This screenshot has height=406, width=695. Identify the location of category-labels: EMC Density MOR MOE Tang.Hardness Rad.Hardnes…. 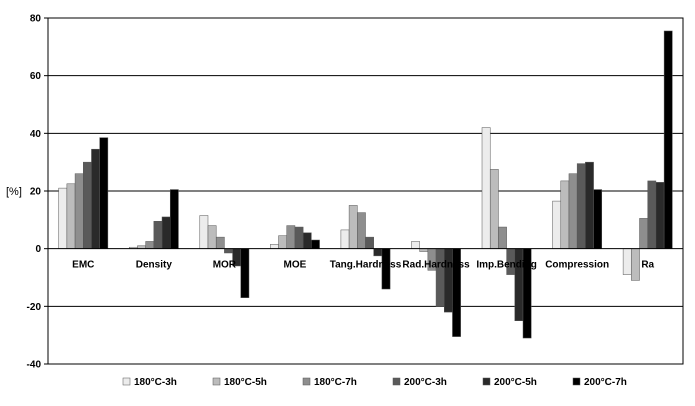
(363, 265).